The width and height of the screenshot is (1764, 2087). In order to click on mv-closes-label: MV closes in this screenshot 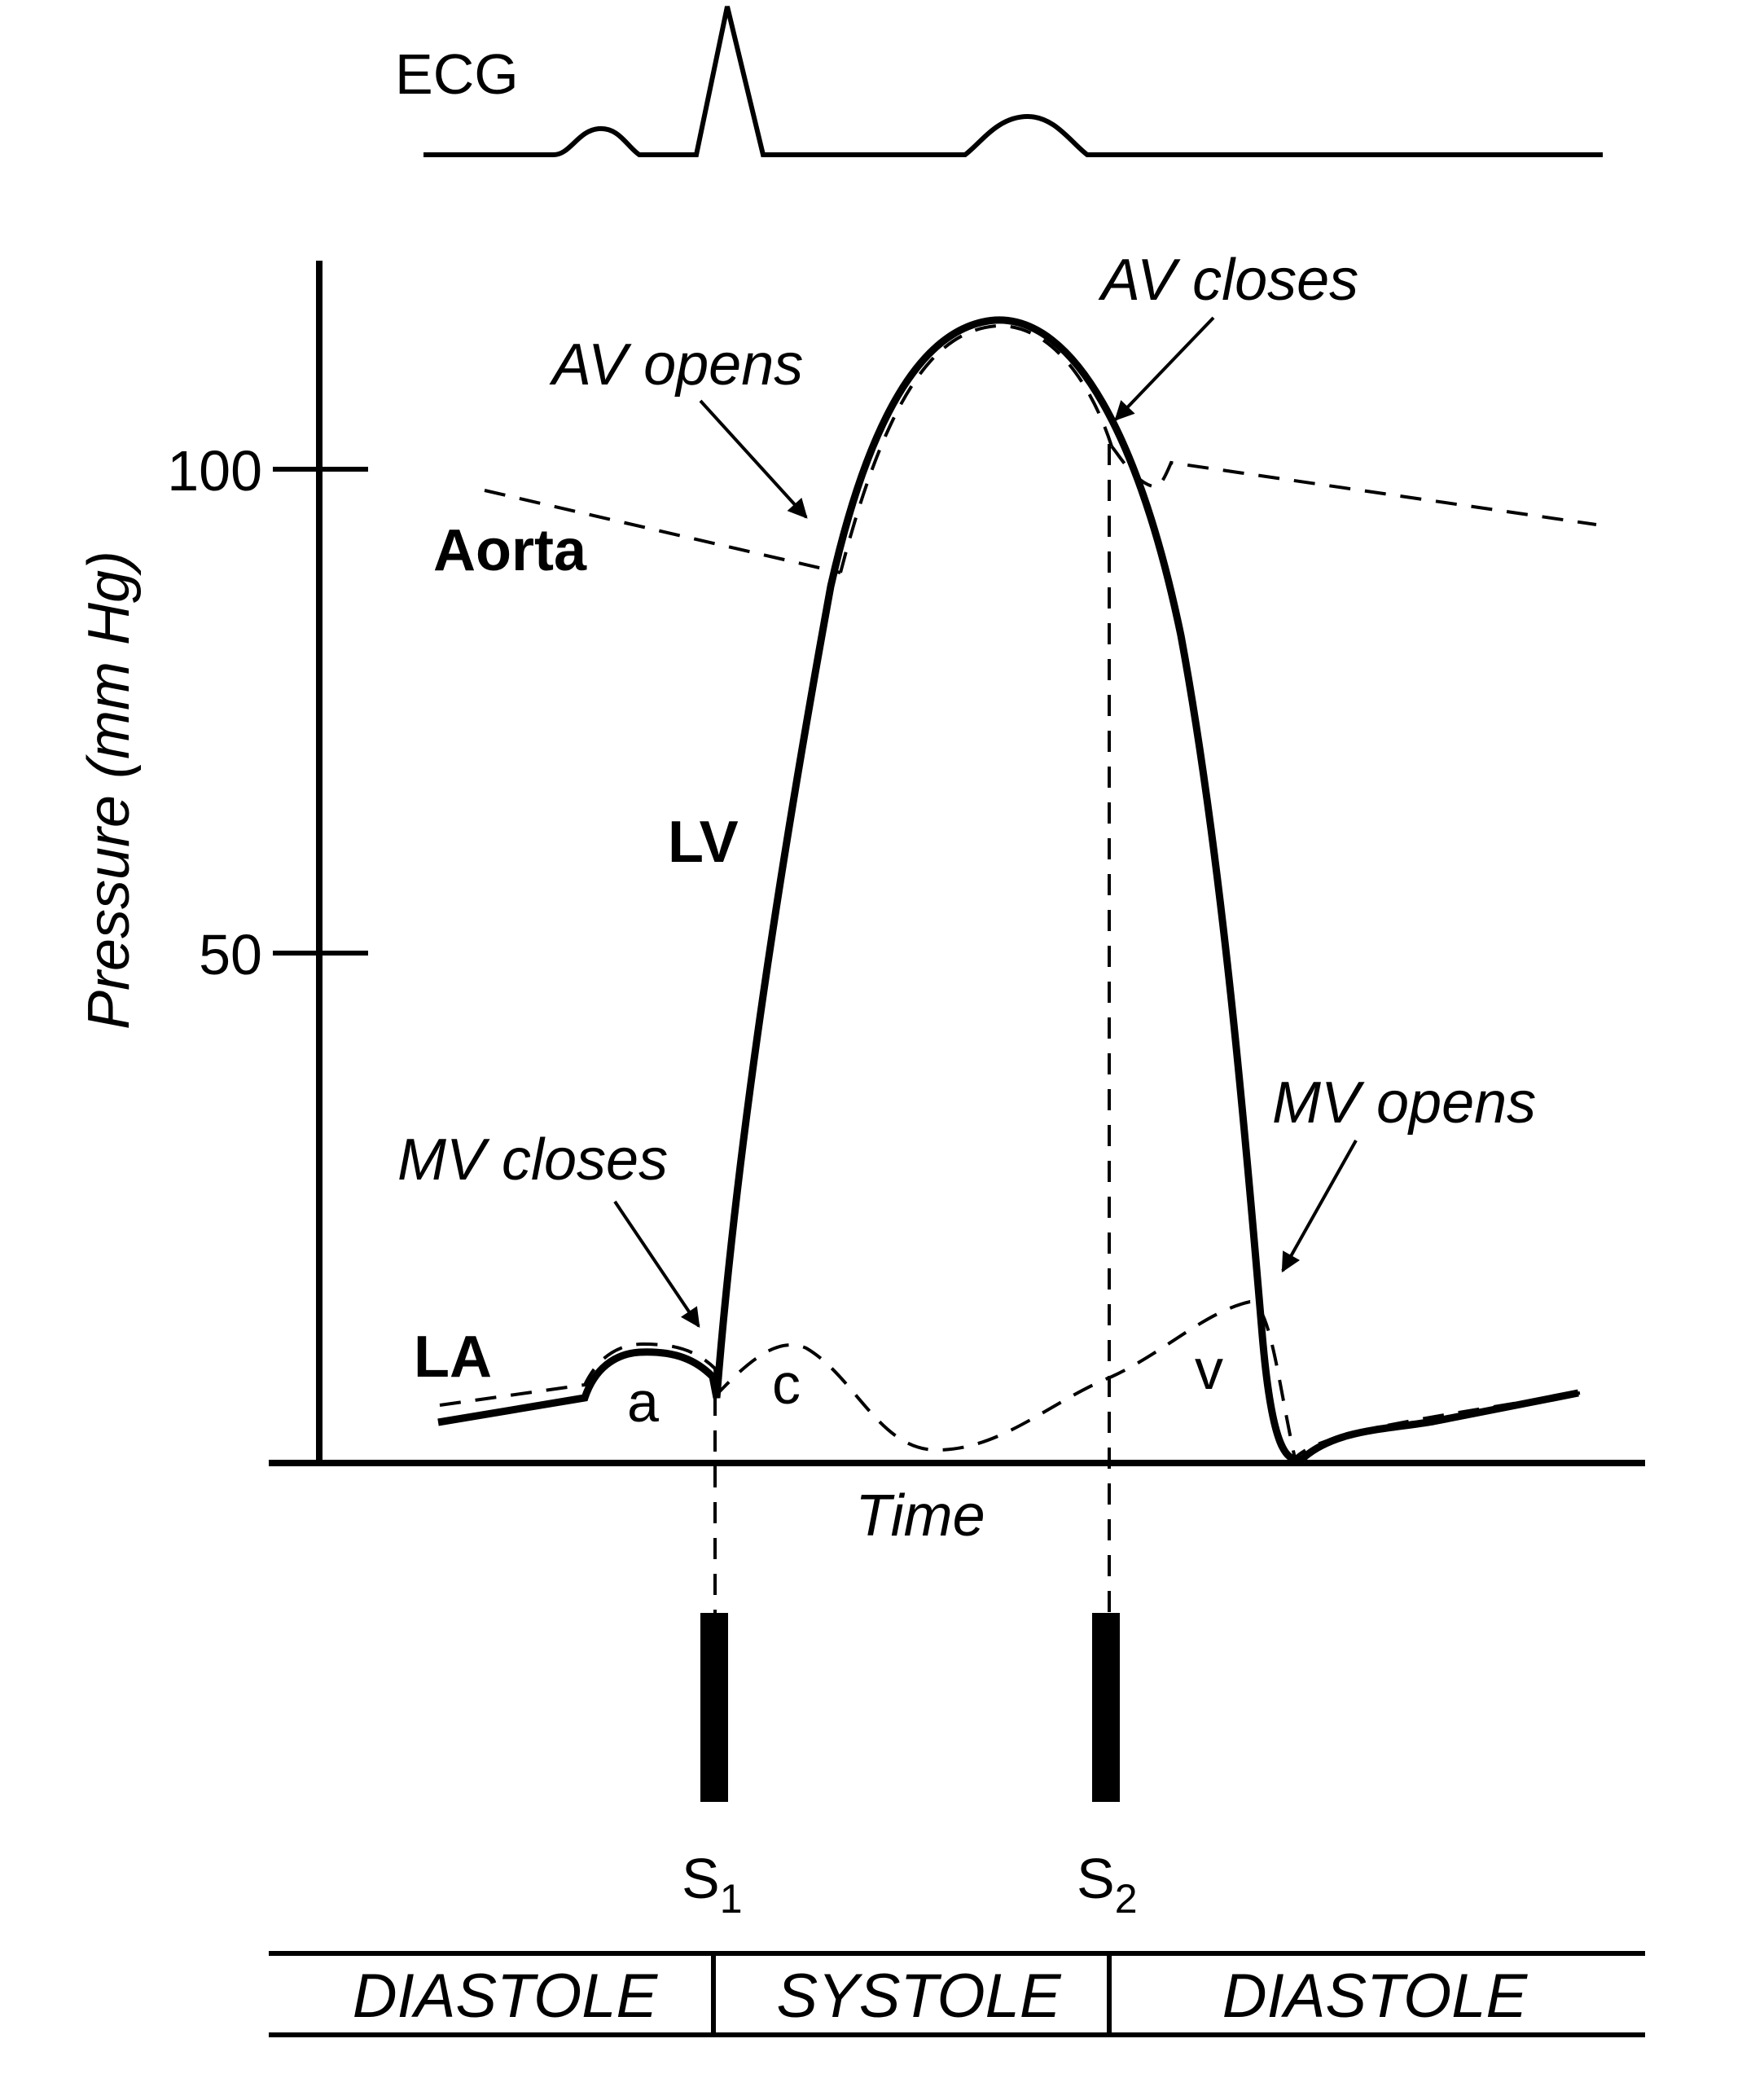, I will do `click(532, 1160)`.